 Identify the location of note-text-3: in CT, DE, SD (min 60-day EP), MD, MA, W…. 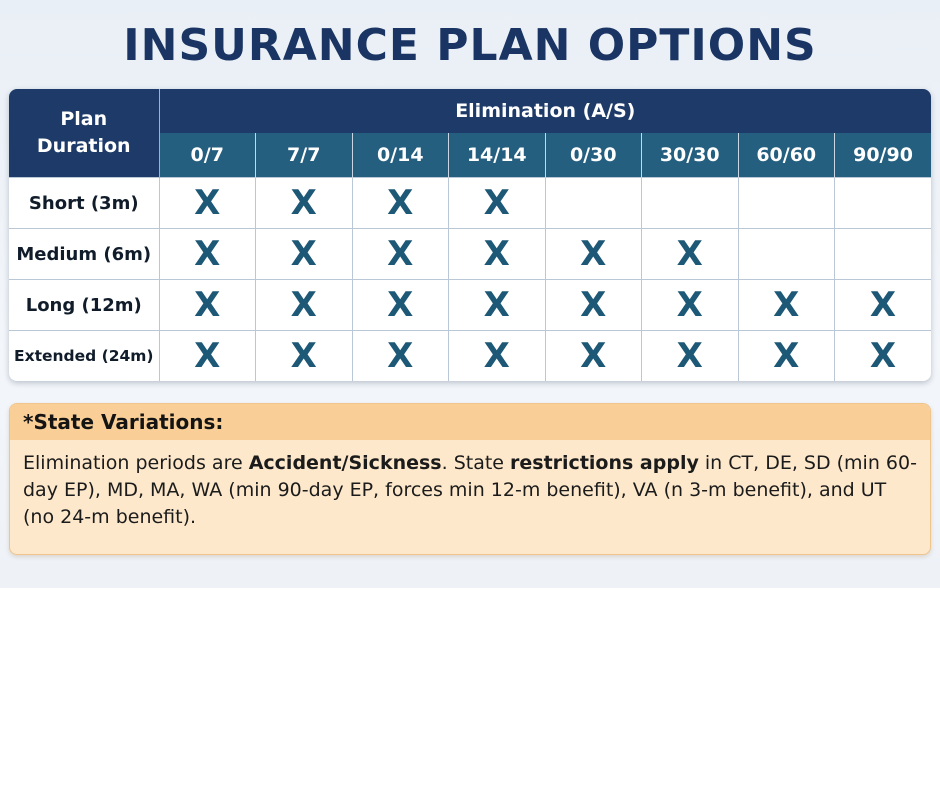
(470, 490).